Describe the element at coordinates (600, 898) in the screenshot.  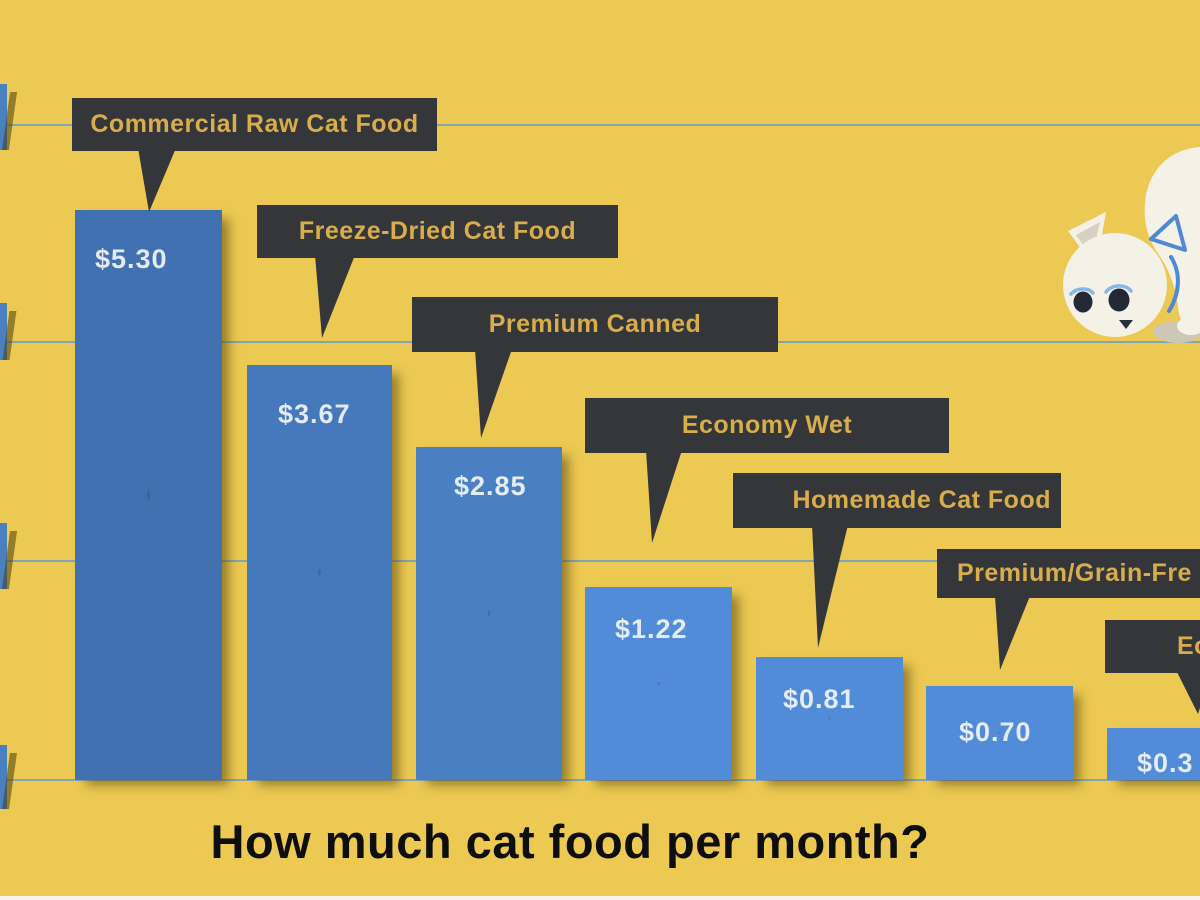
I see `bottom-border-strip` at that location.